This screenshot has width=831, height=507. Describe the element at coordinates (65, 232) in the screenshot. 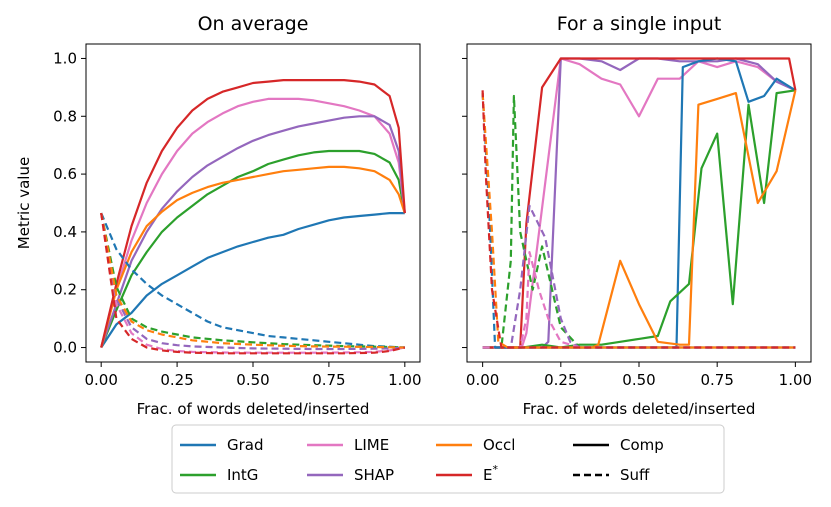

I see `y-tick-label: 0.4` at that location.